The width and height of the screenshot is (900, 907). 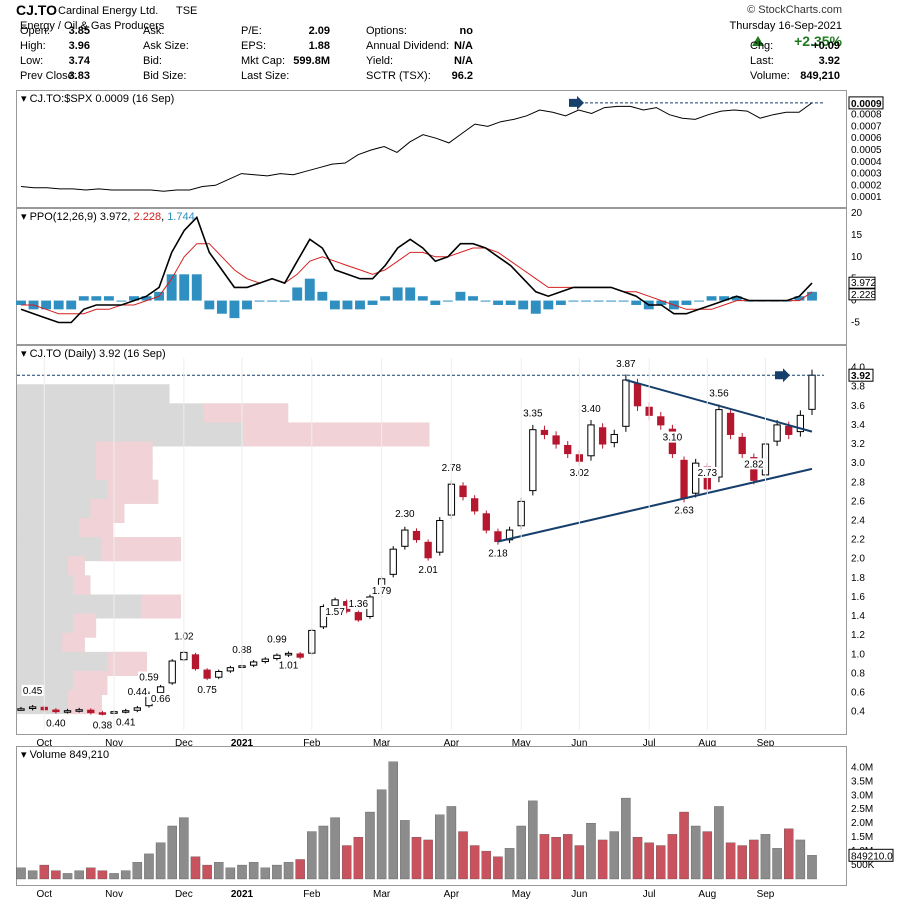 I want to click on ppo-signal-box, so click(x=862, y=294).